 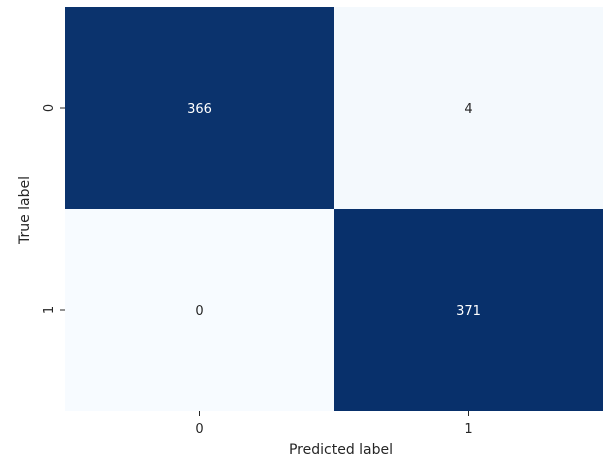 I want to click on y-axis-label: True label, so click(x=25, y=210).